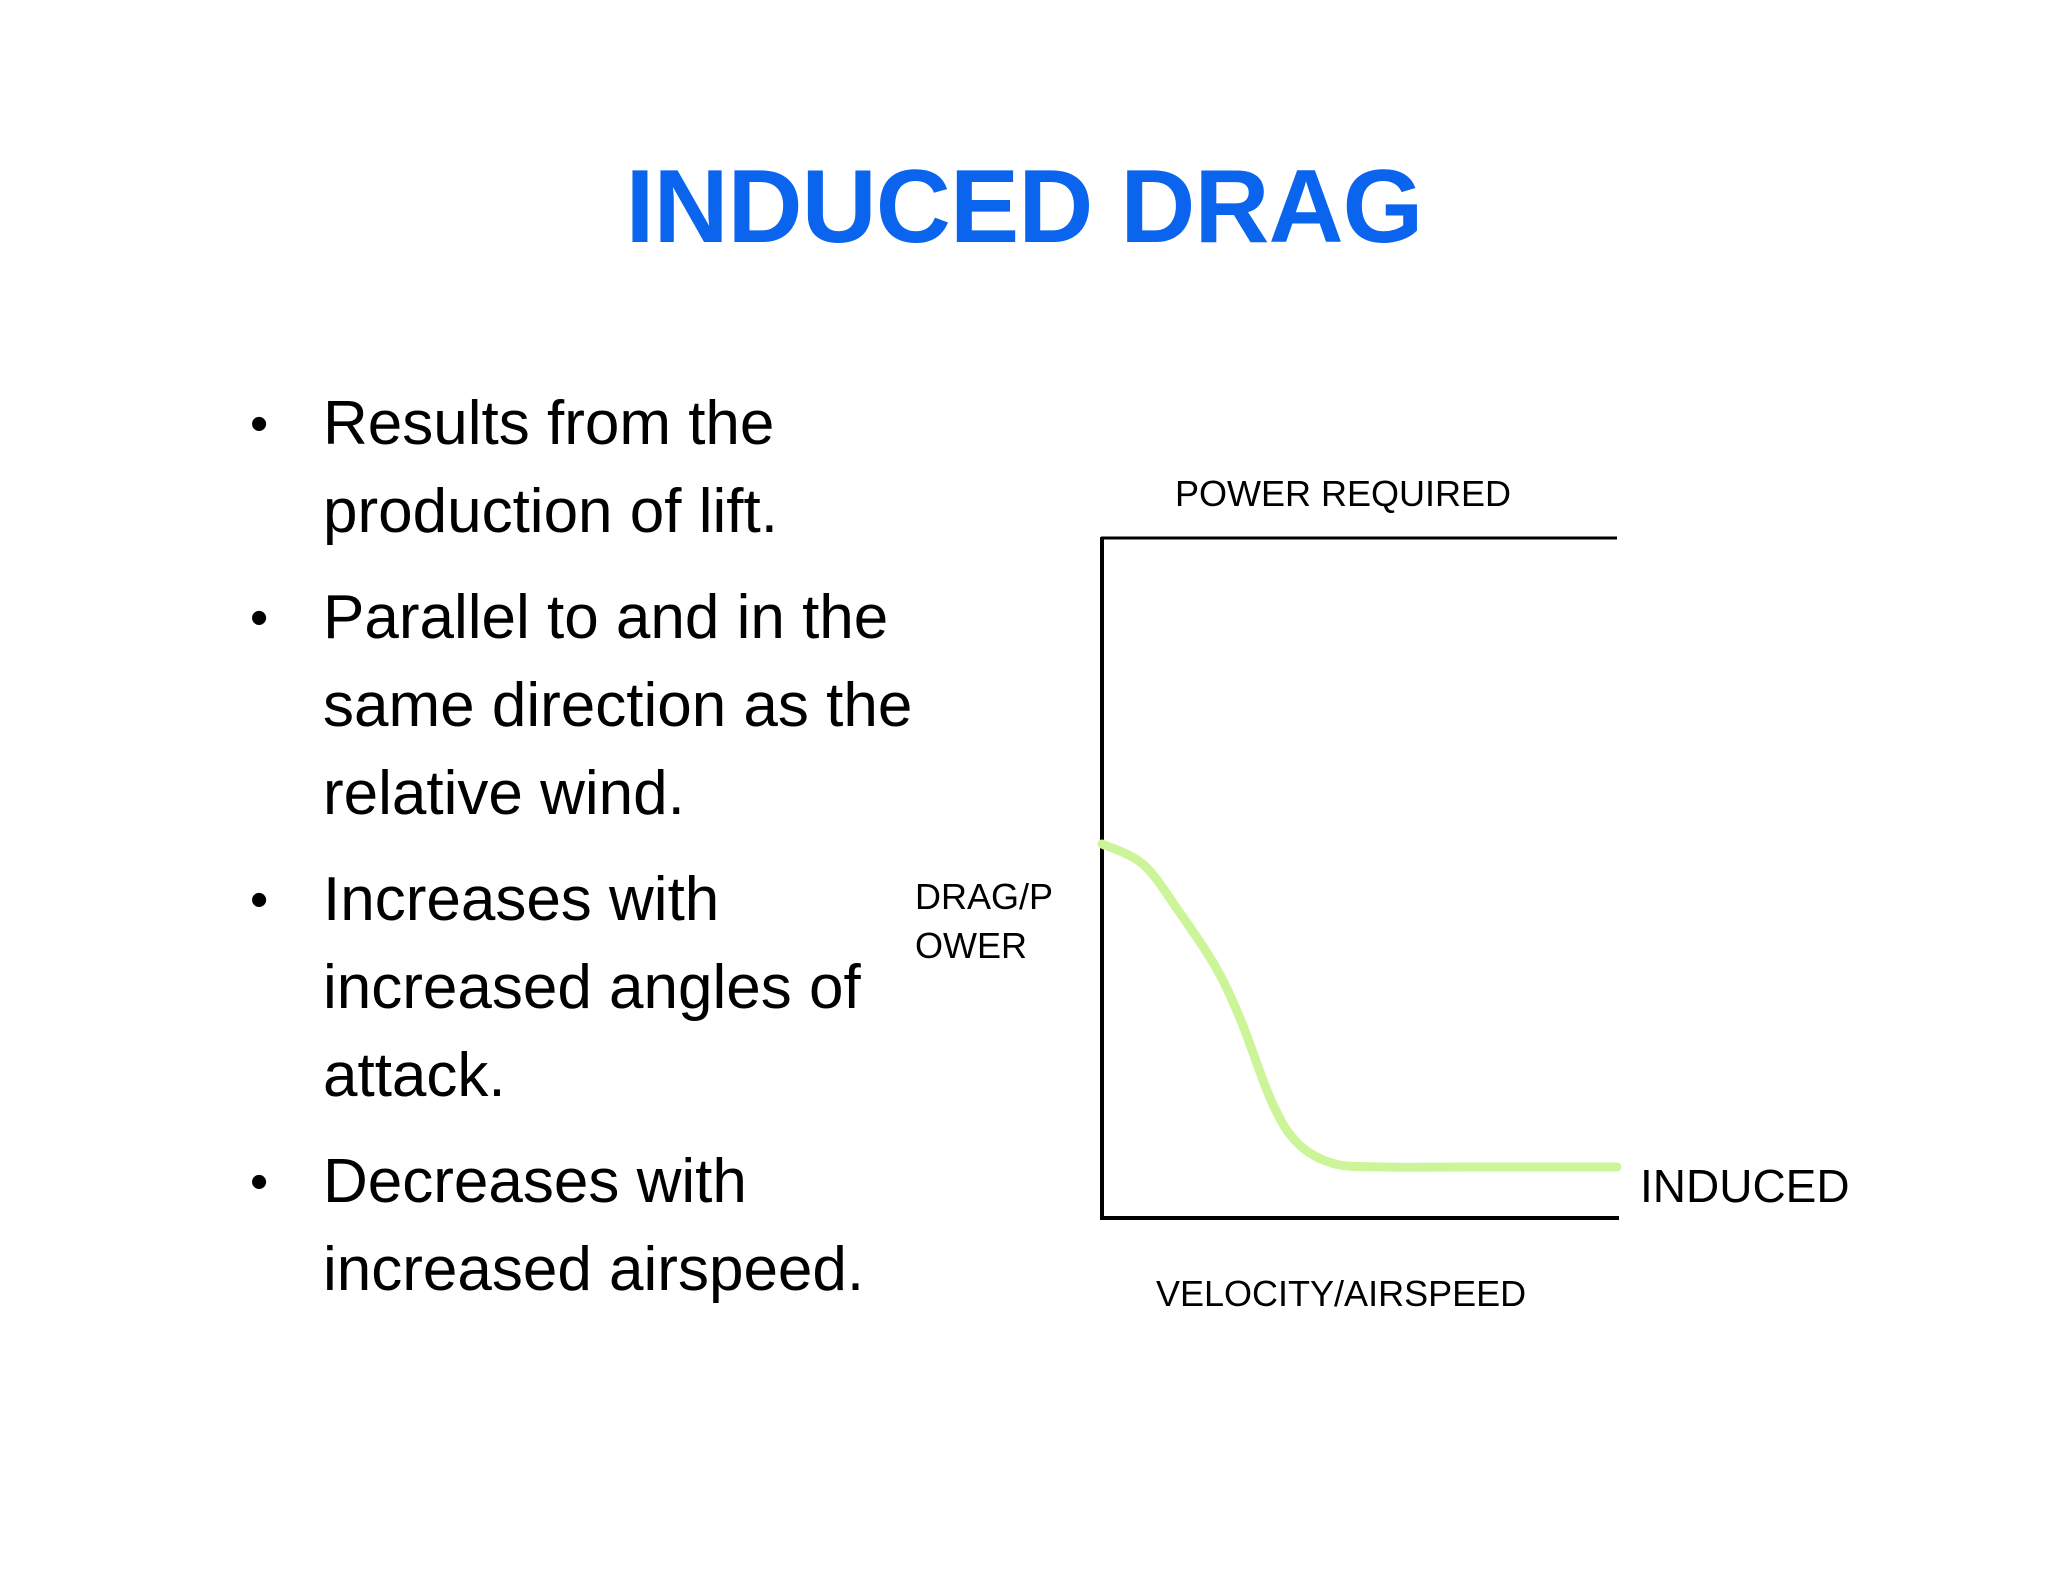  I want to click on bullet-line: production of lift., so click(550, 511).